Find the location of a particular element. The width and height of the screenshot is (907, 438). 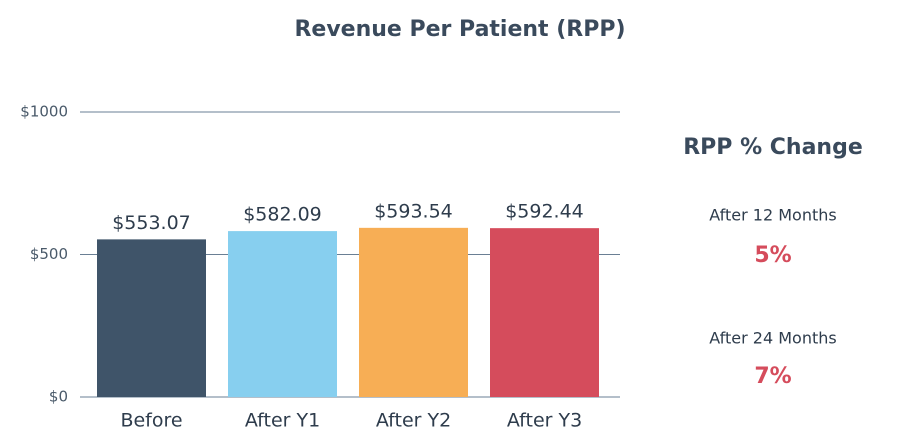

y-tick-label: $500 is located at coordinates (49, 254).